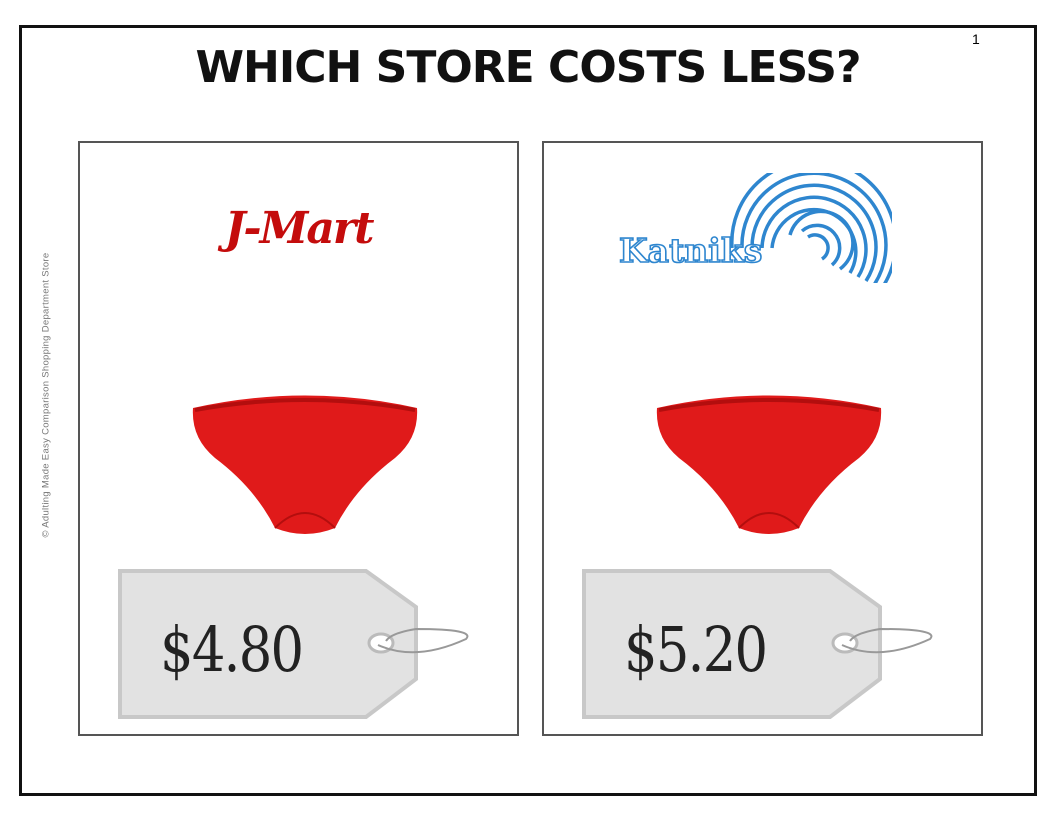 The image size is (1056, 816). Describe the element at coordinates (696, 649) in the screenshot. I see `price-label: $5.20` at that location.